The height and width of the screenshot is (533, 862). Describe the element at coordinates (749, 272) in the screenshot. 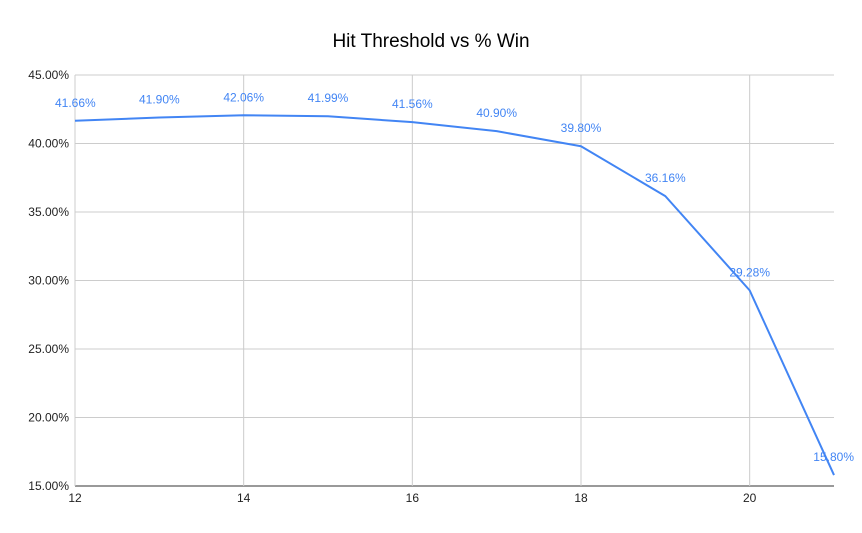

I see `data-label: 29.28%` at that location.